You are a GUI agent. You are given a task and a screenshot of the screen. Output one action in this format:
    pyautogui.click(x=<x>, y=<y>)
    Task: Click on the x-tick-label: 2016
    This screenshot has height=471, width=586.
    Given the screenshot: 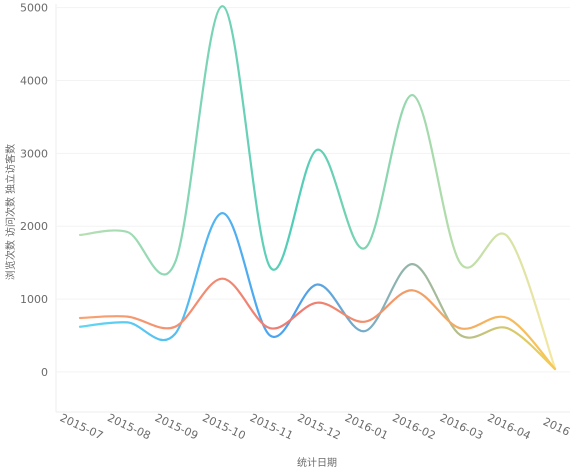 What is the action you would take?
    pyautogui.click(x=556, y=427)
    